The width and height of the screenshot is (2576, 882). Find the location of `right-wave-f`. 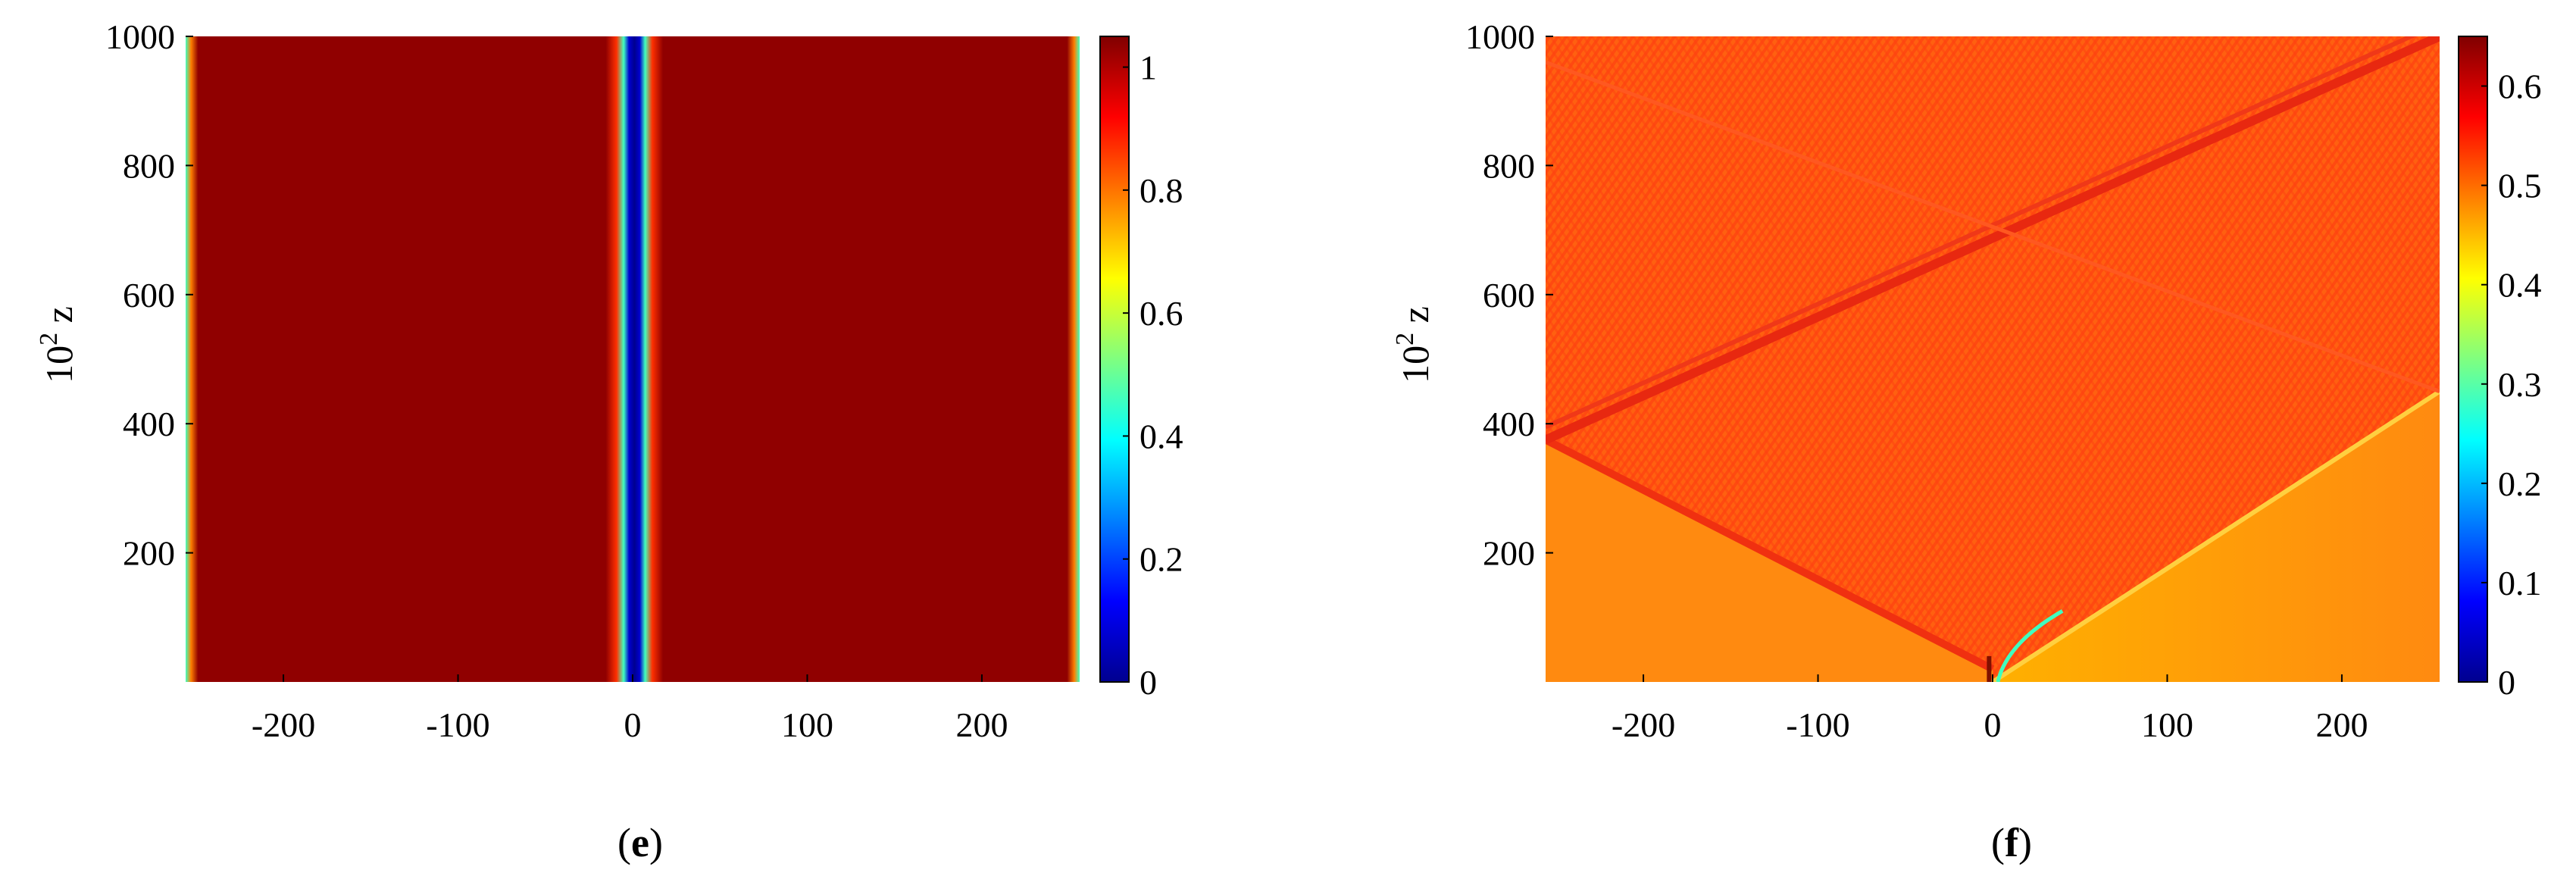

right-wave-f is located at coordinates (2215, 535).